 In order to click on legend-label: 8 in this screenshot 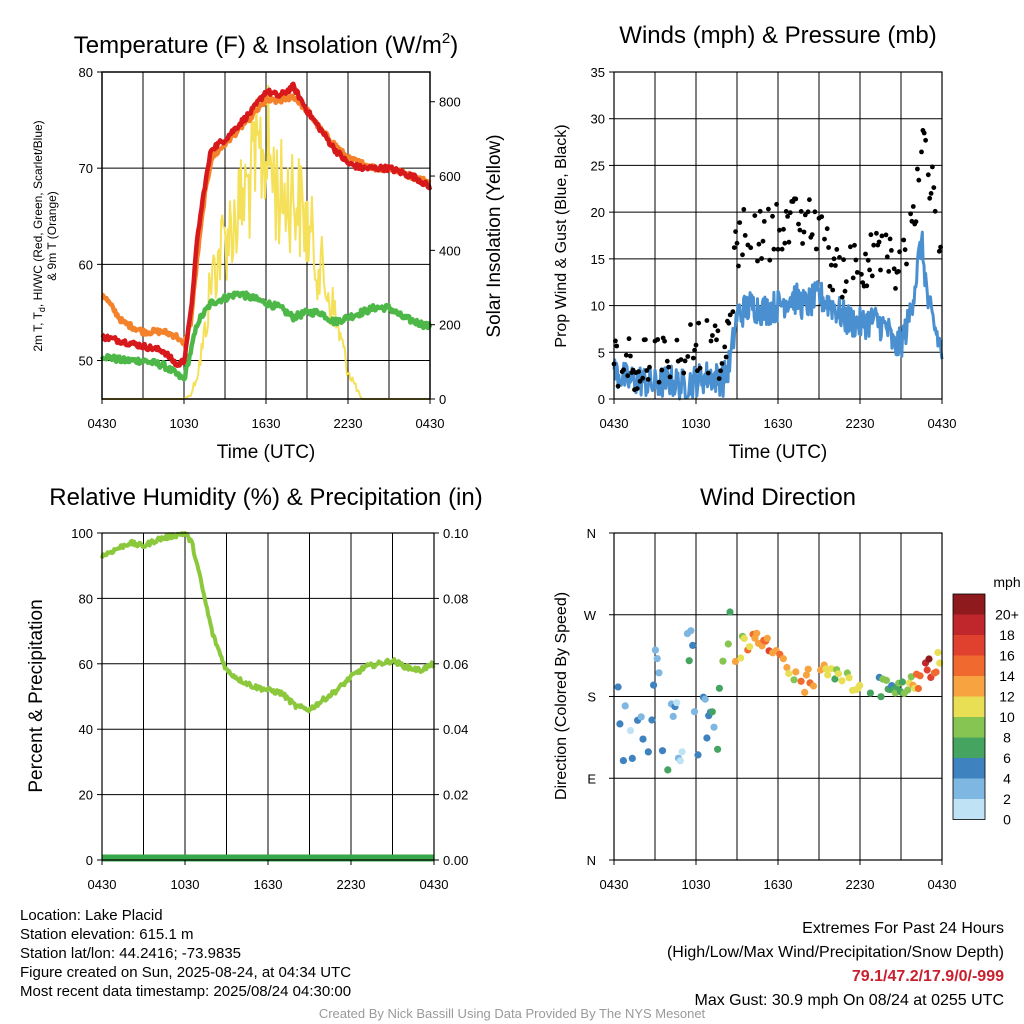, I will do `click(1007, 737)`.